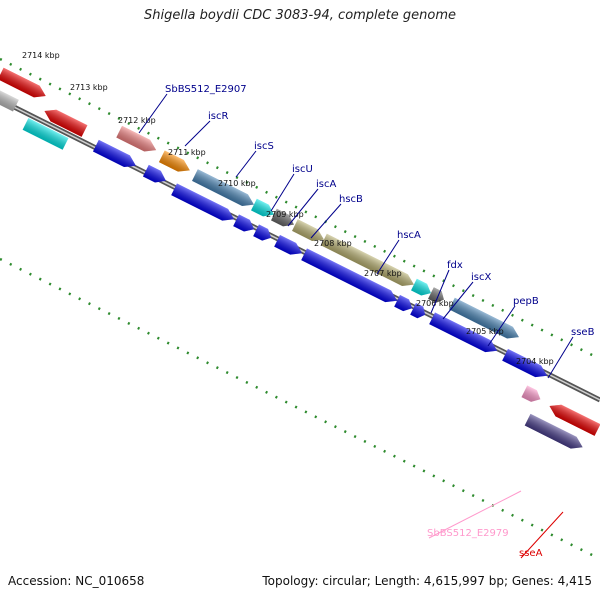  I want to click on feature-salmon, so click(136, 138).